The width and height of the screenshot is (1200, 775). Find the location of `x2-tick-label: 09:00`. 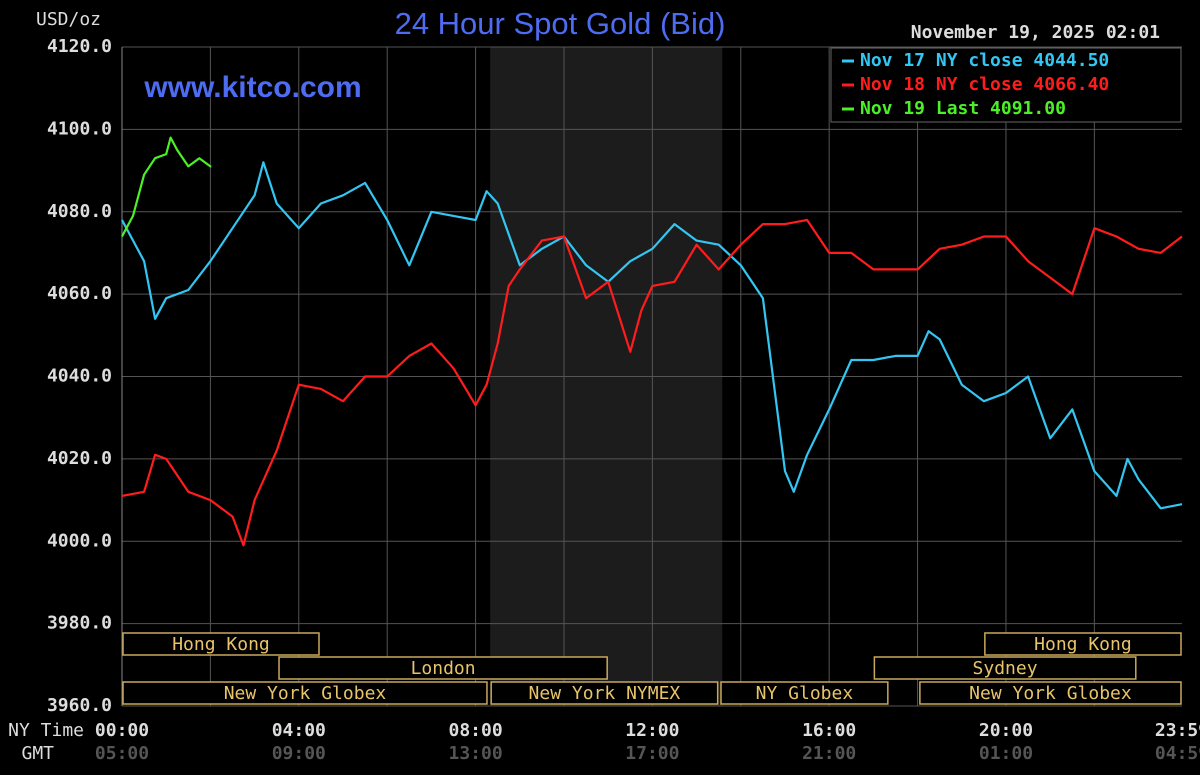

x2-tick-label: 09:00 is located at coordinates (299, 753).